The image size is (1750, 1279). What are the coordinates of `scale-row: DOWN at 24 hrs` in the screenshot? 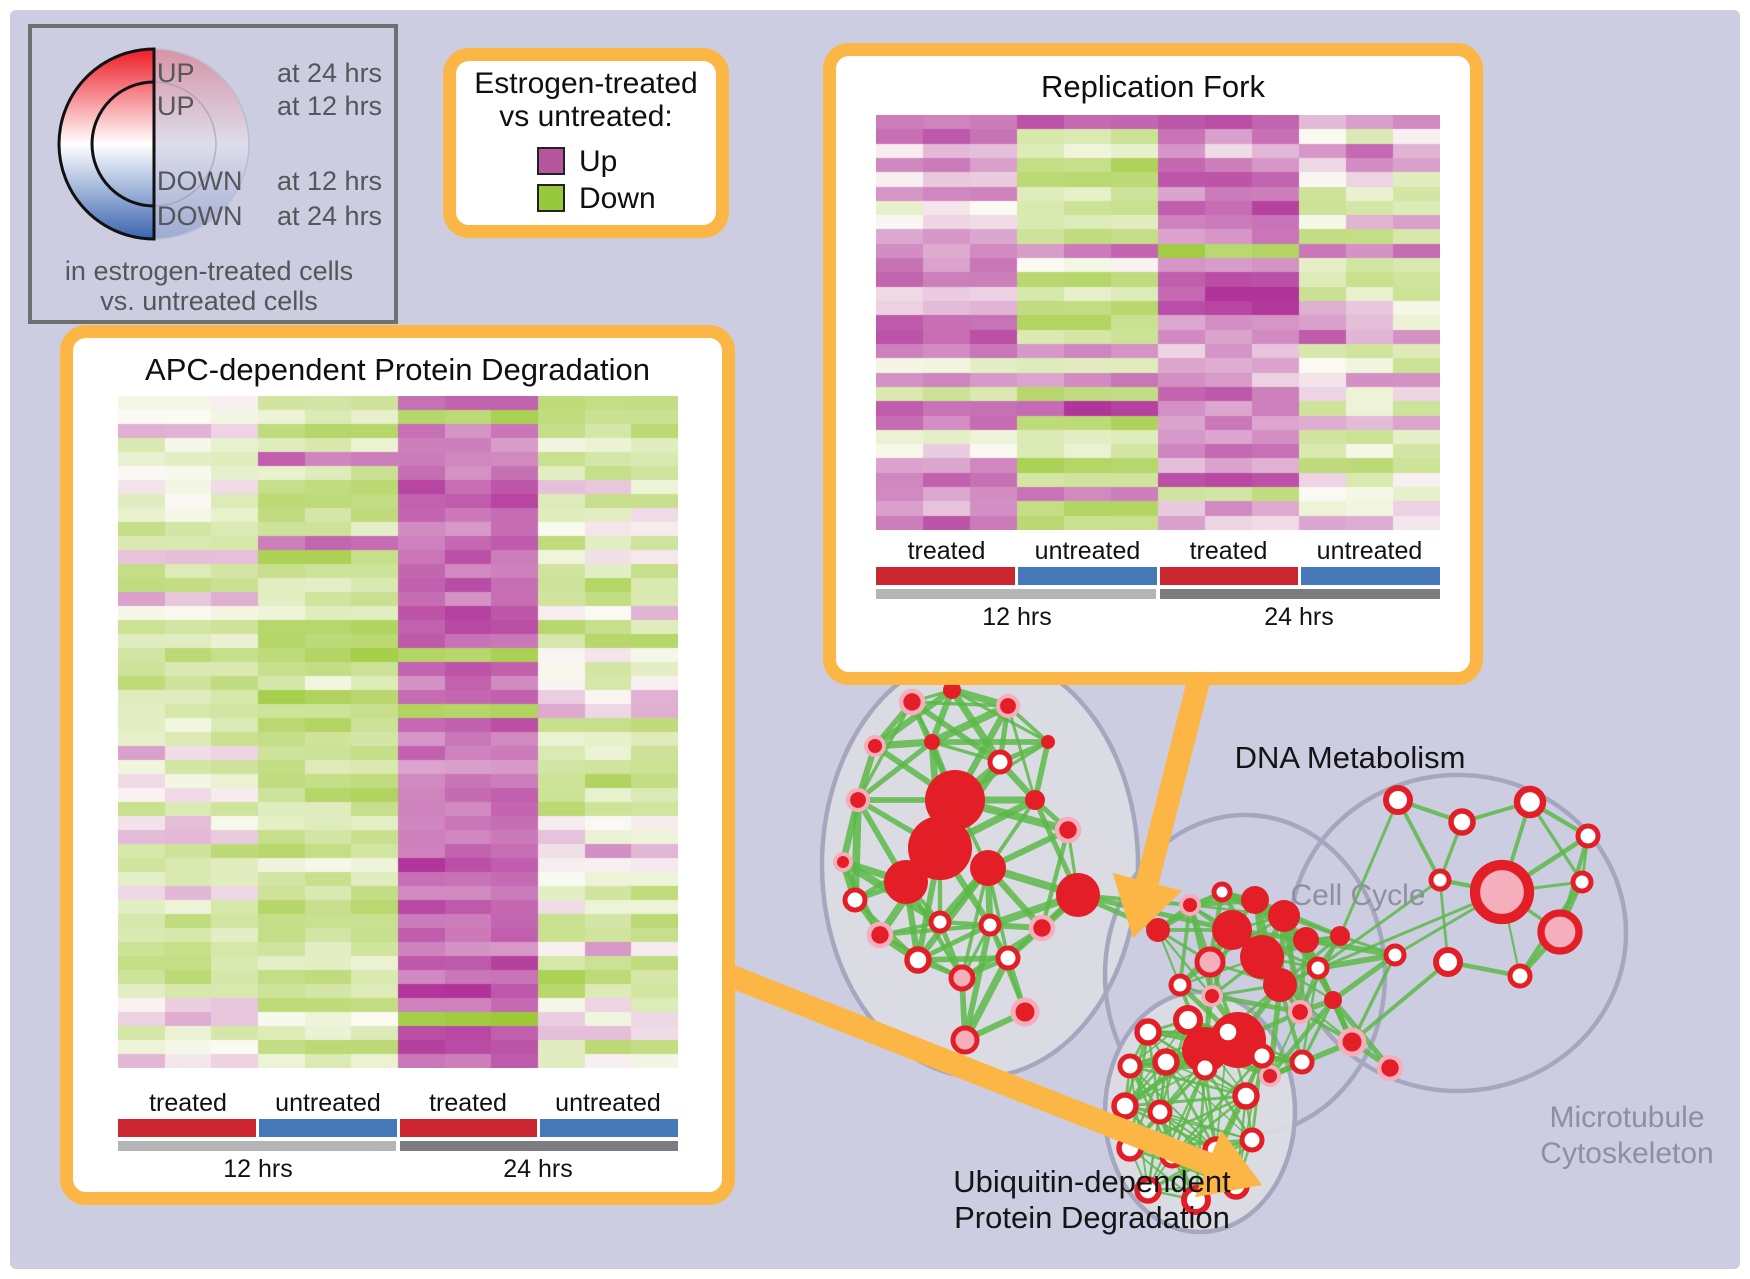 It's located at (209, 216).